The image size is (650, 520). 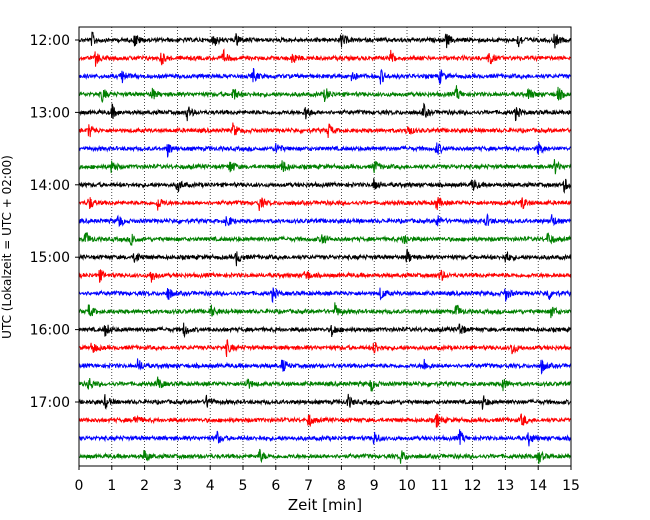 What do you see at coordinates (571, 486) in the screenshot?
I see `x-tick-label: 15` at bounding box center [571, 486].